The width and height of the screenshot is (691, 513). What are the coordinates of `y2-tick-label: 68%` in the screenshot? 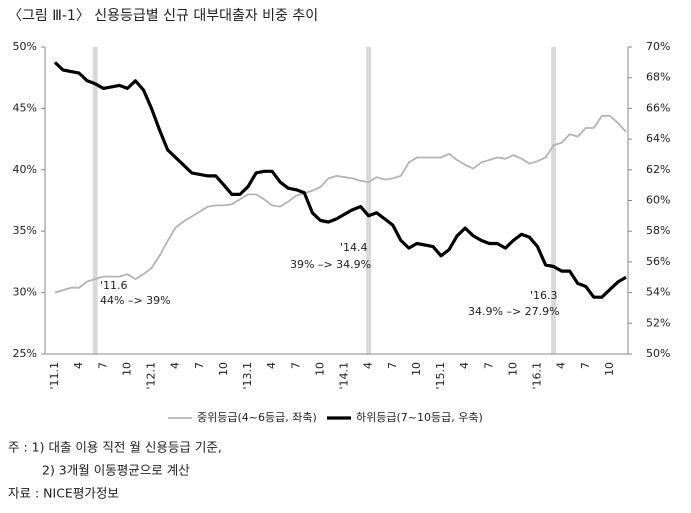 It's located at (658, 77).